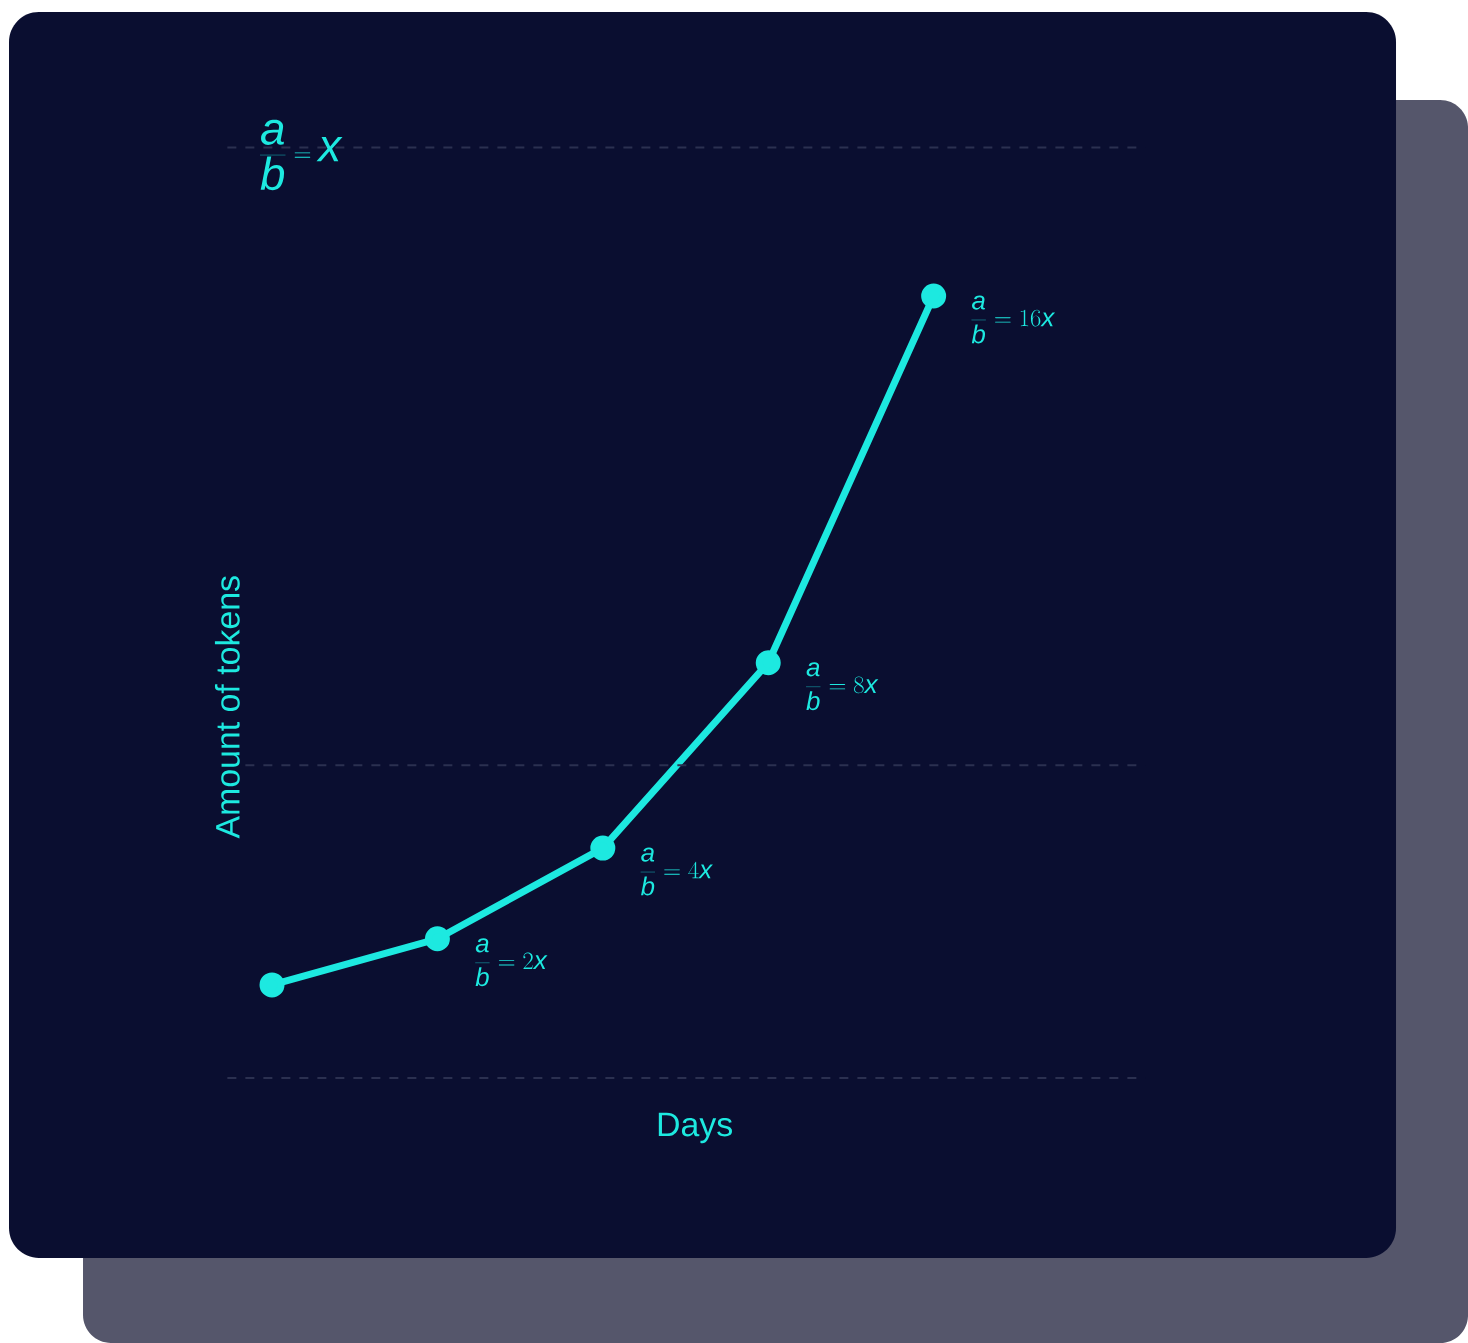 The height and width of the screenshot is (1343, 1468). I want to click on annotation: $\frac{a}{b}=2x$, so click(511, 962).